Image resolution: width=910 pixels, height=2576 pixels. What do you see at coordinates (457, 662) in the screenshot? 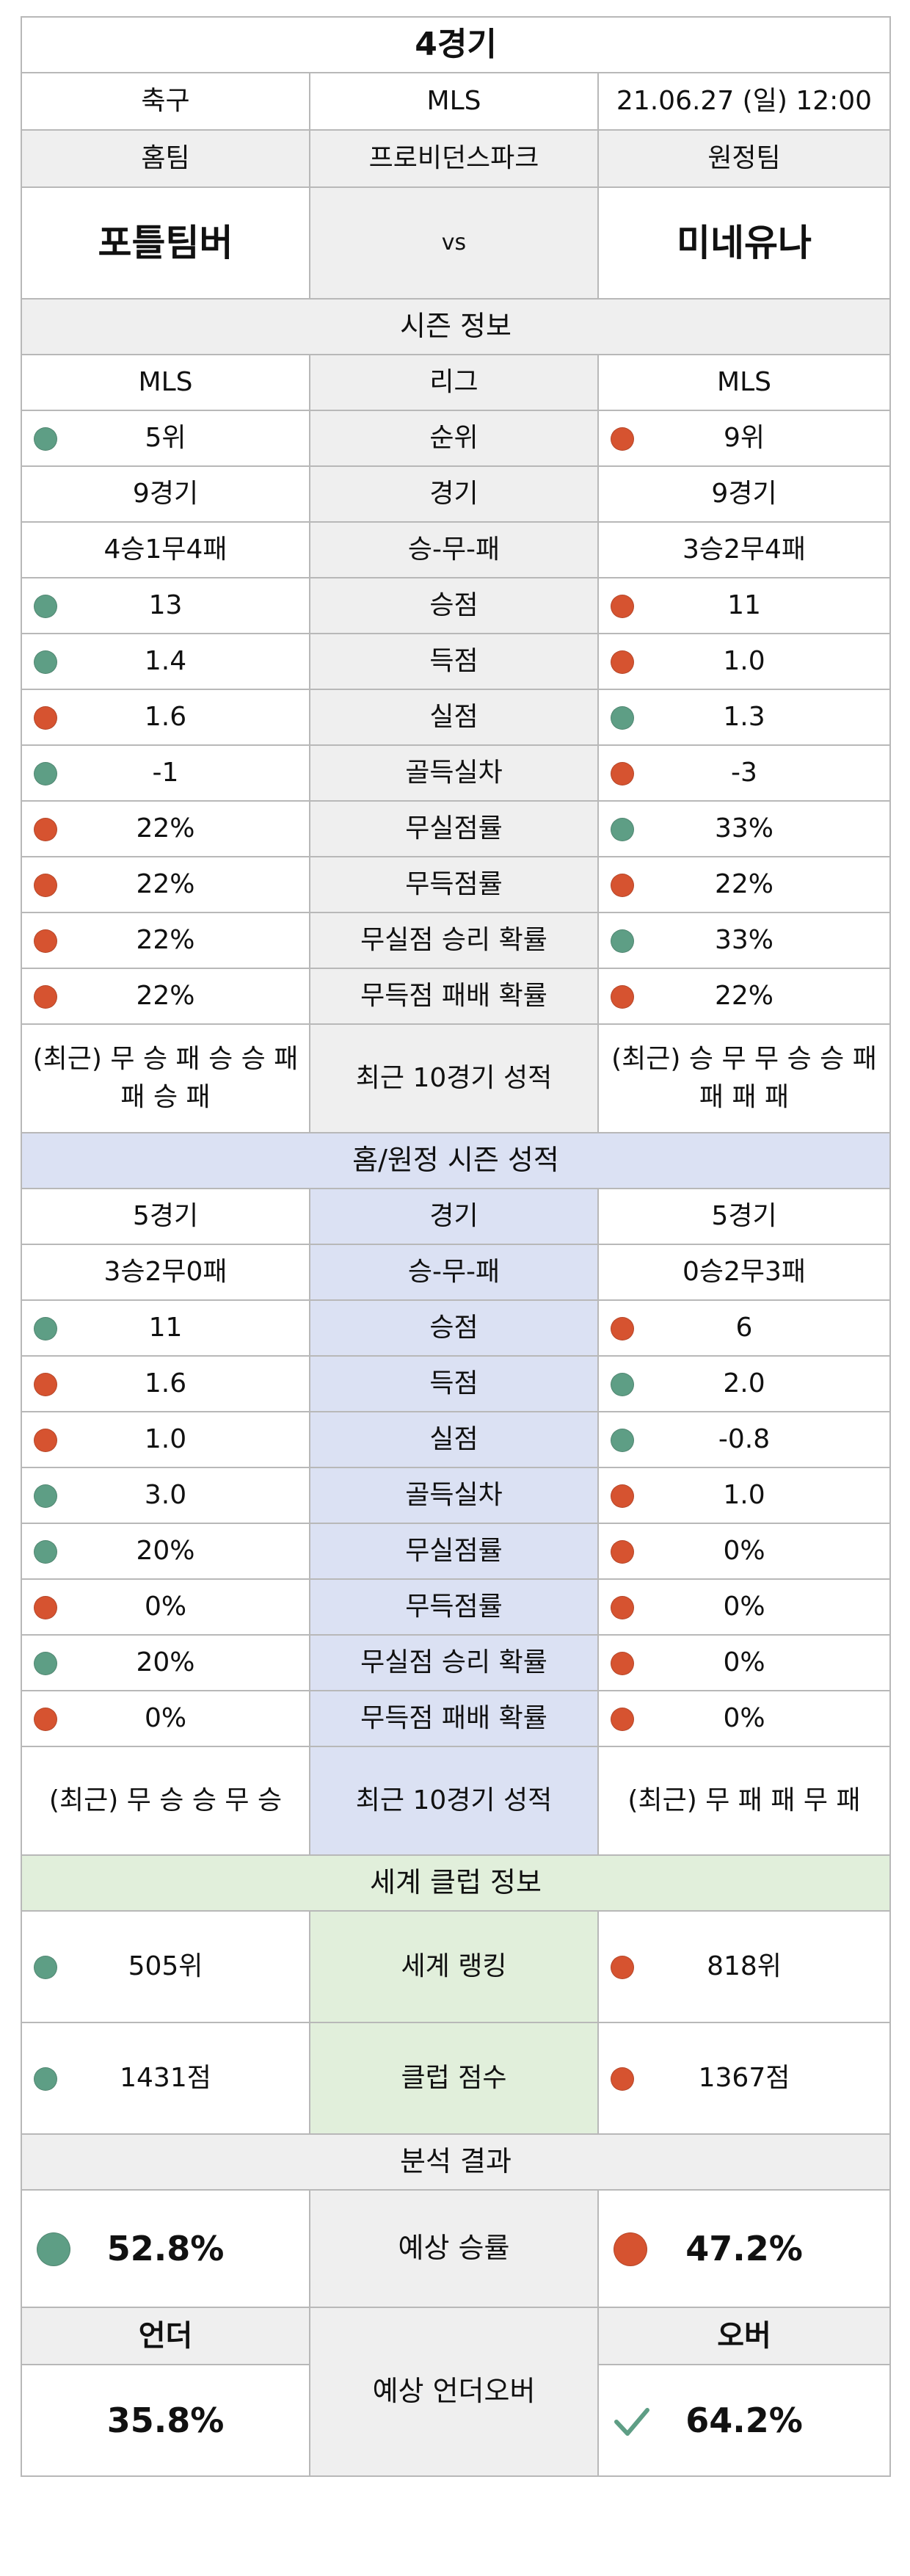
I see `stat-row: 1.4 득점 1.0` at bounding box center [457, 662].